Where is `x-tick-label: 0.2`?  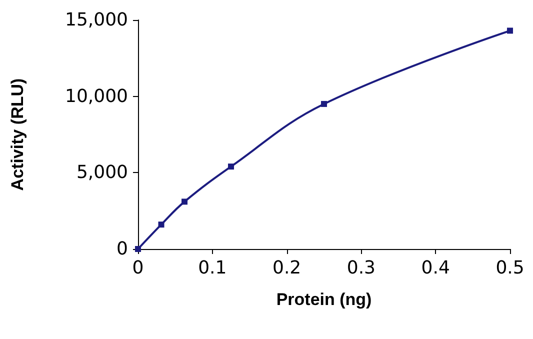
x-tick-label: 0.2 is located at coordinates (287, 268).